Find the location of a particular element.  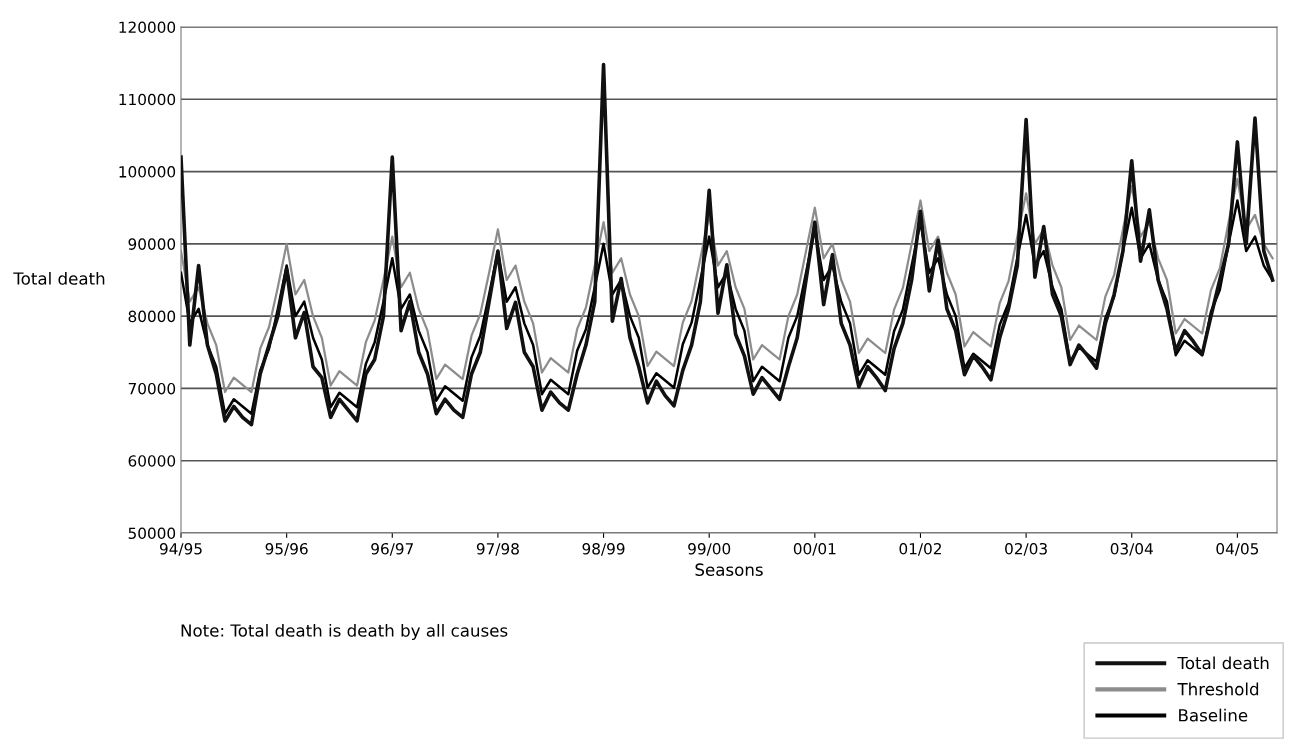

x-tick-label: 94/95 is located at coordinates (180, 549).